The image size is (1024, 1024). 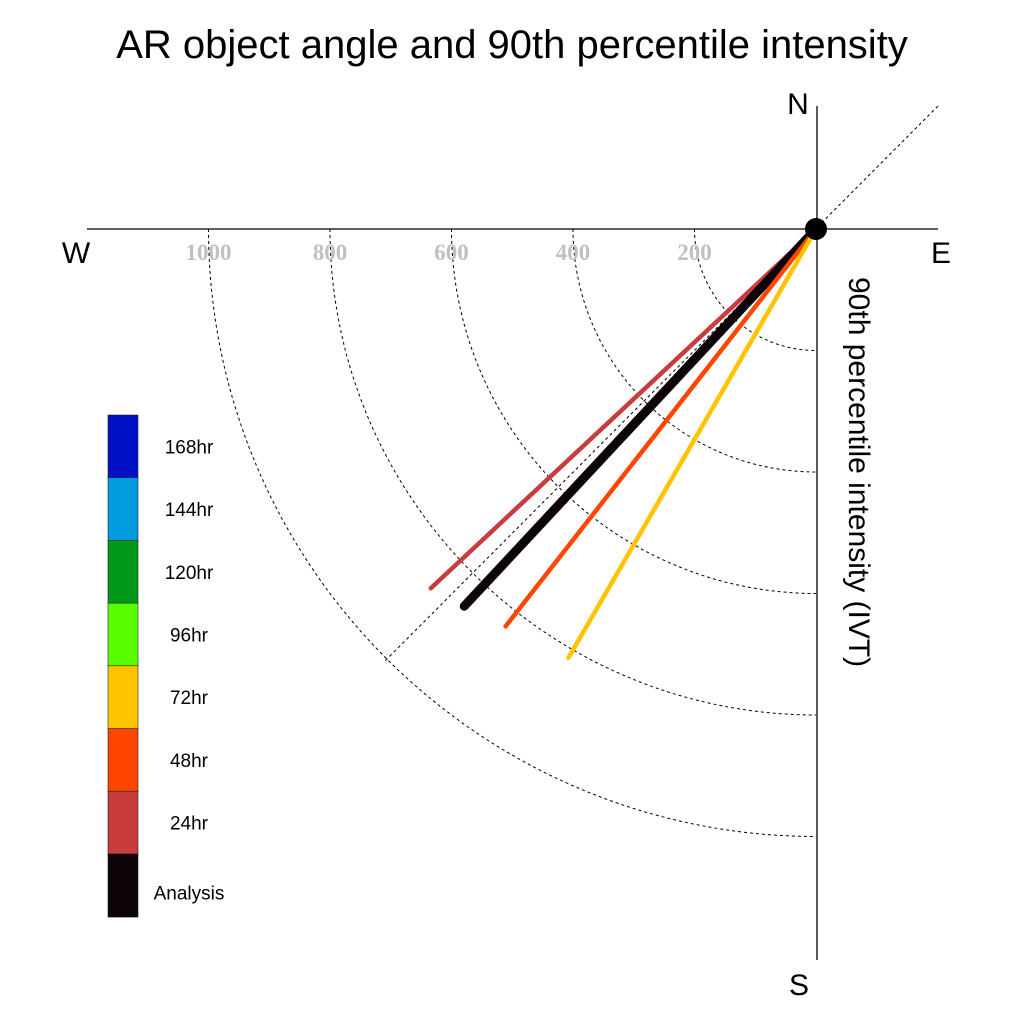 I want to click on ring-tick-label: 400, so click(x=573, y=252).